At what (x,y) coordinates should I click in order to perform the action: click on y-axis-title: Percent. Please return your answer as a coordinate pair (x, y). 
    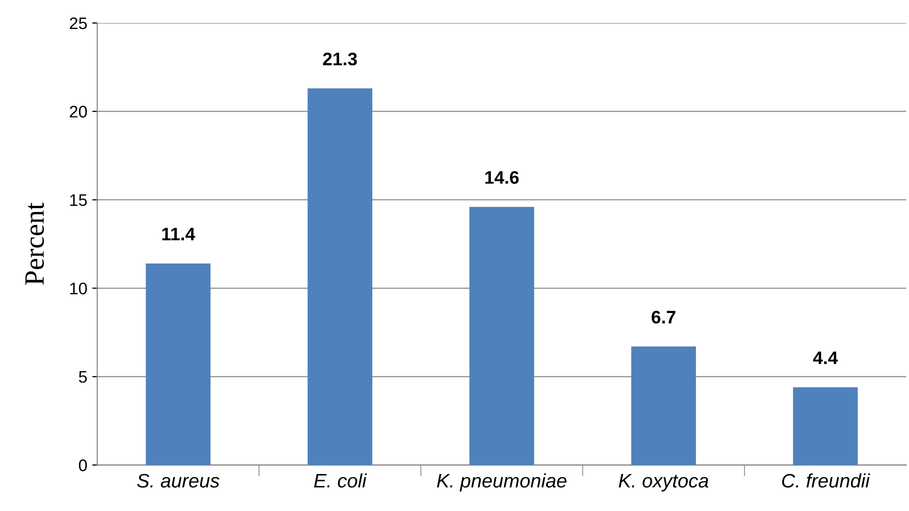
    Looking at the image, I should click on (34, 243).